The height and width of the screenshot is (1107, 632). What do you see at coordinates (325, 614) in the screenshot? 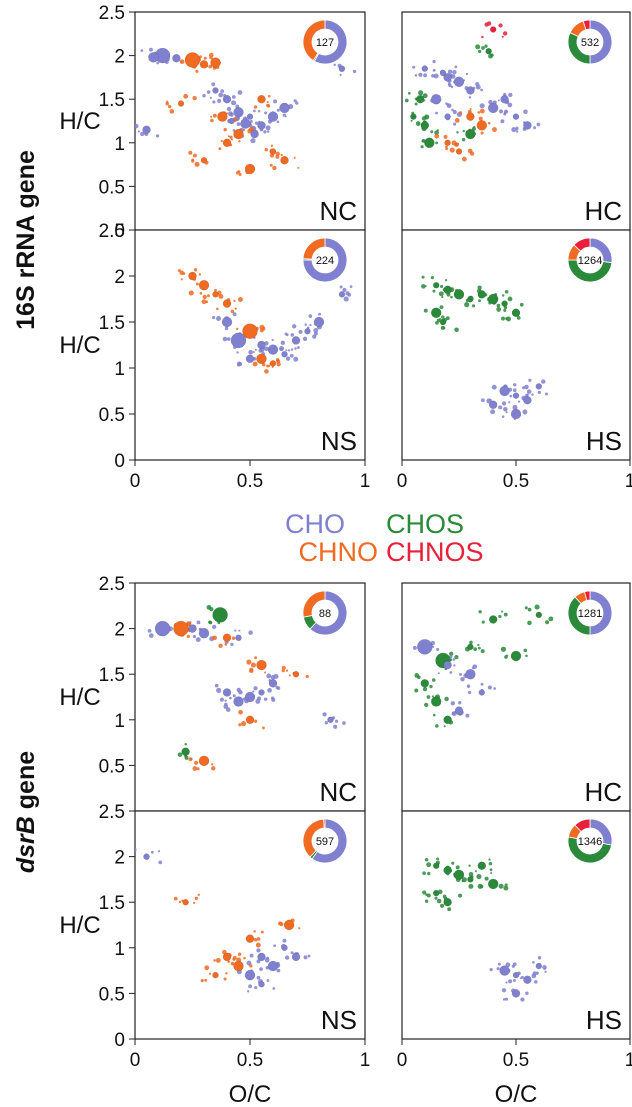
I see `donut-total: 88` at bounding box center [325, 614].